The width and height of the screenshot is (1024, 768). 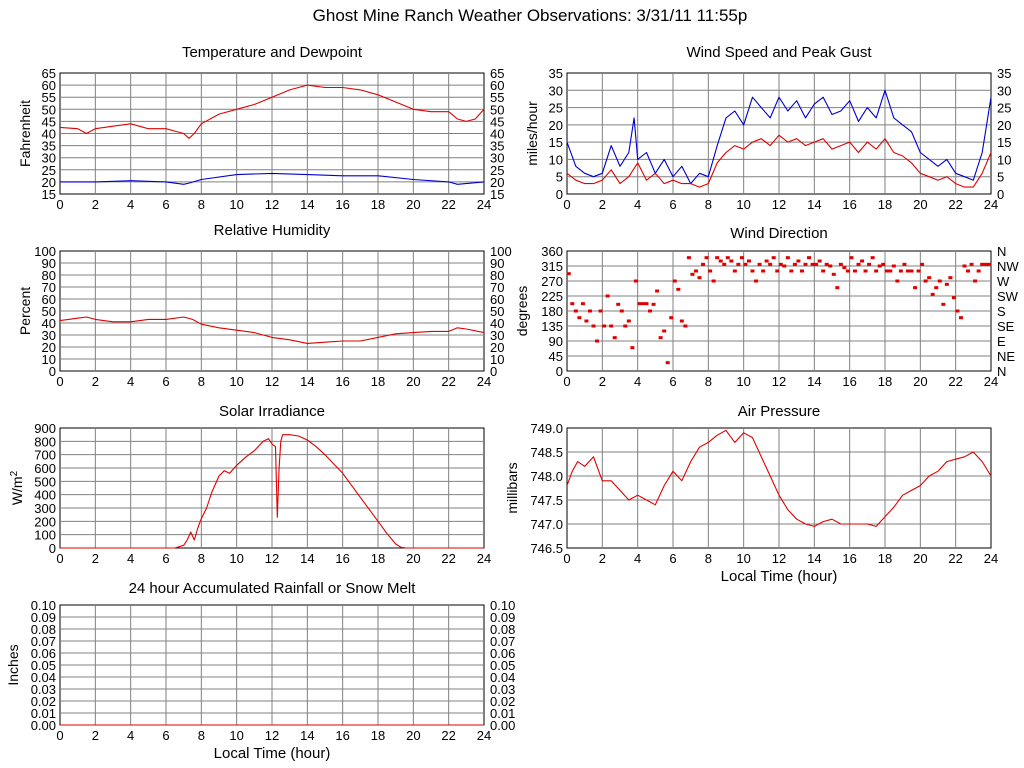 I want to click on wind_direction-right-tick-label: S, so click(x=1001, y=311).